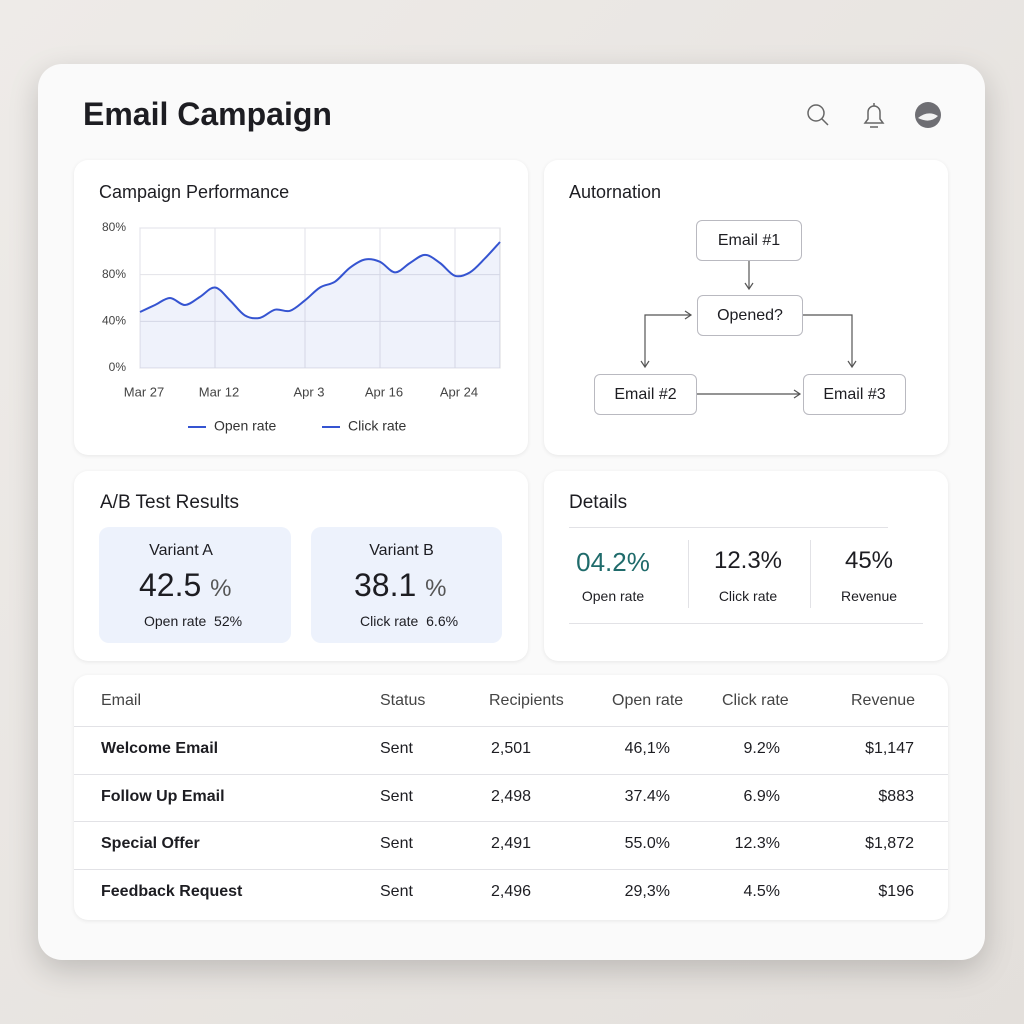 The width and height of the screenshot is (1024, 1024). What do you see at coordinates (889, 844) in the screenshot?
I see `table-cell: $1,872` at bounding box center [889, 844].